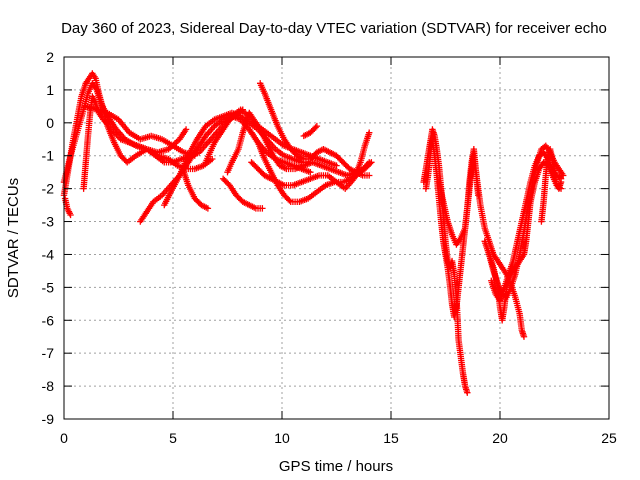 This screenshot has height=480, width=640. I want to click on x-tick-label: 15, so click(391, 438).